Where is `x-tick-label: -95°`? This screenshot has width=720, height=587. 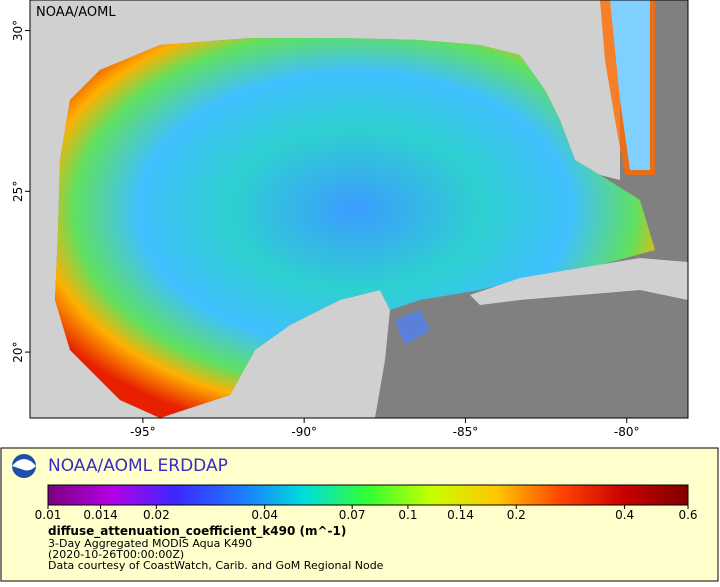
x-tick-label: -95° is located at coordinates (143, 432).